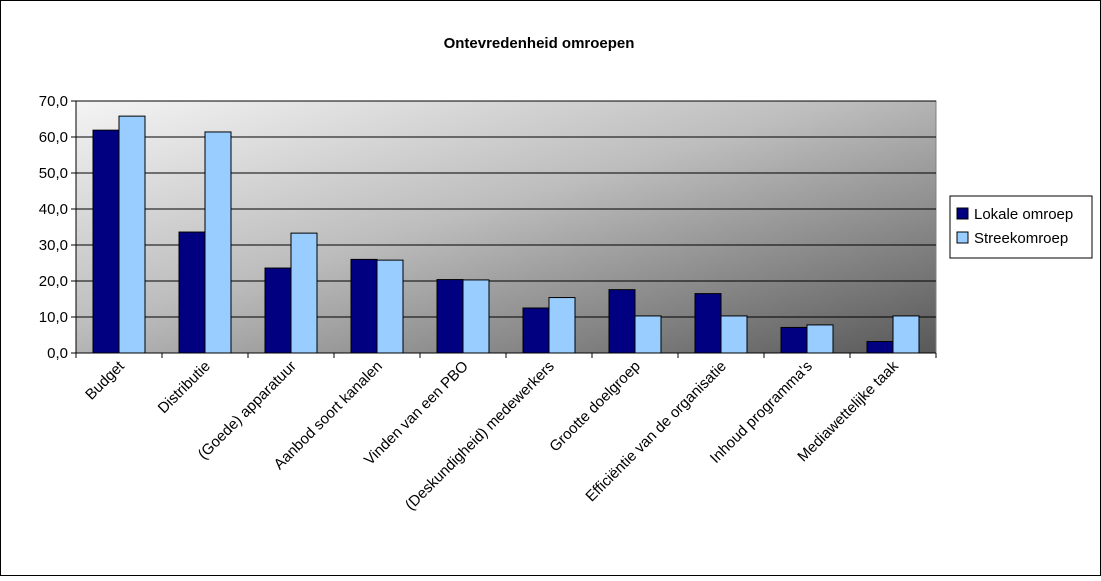 The image size is (1101, 581). What do you see at coordinates (1023, 214) in the screenshot?
I see `legend-label: Lokale omroep` at bounding box center [1023, 214].